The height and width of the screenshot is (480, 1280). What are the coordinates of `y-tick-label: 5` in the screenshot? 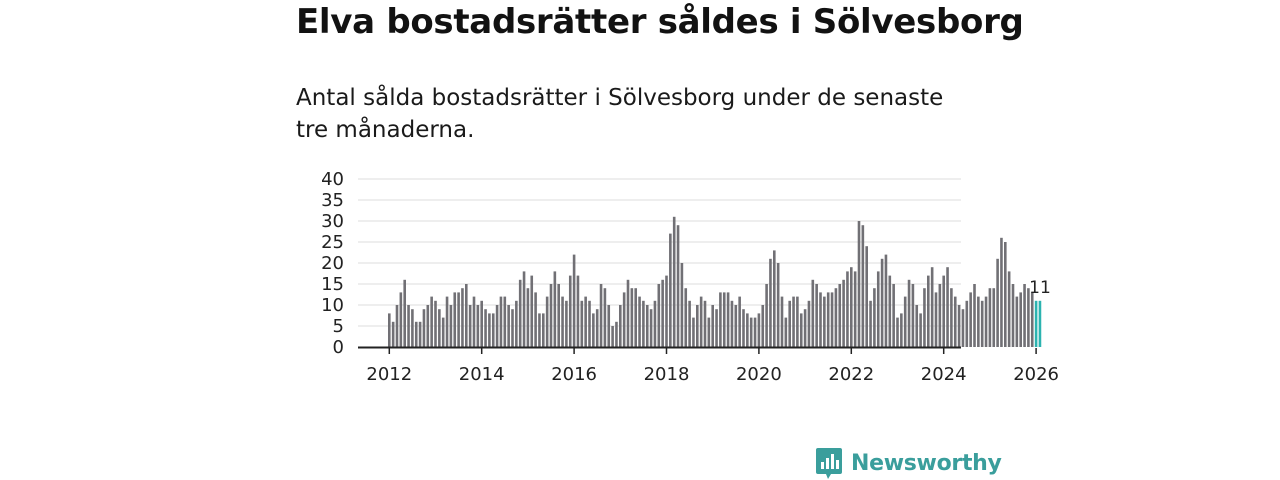 It's located at (338, 326).